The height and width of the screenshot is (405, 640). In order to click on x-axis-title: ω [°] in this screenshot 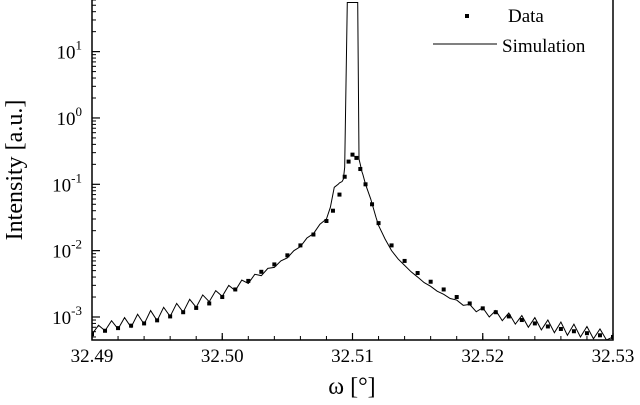, I will do `click(351, 387)`.